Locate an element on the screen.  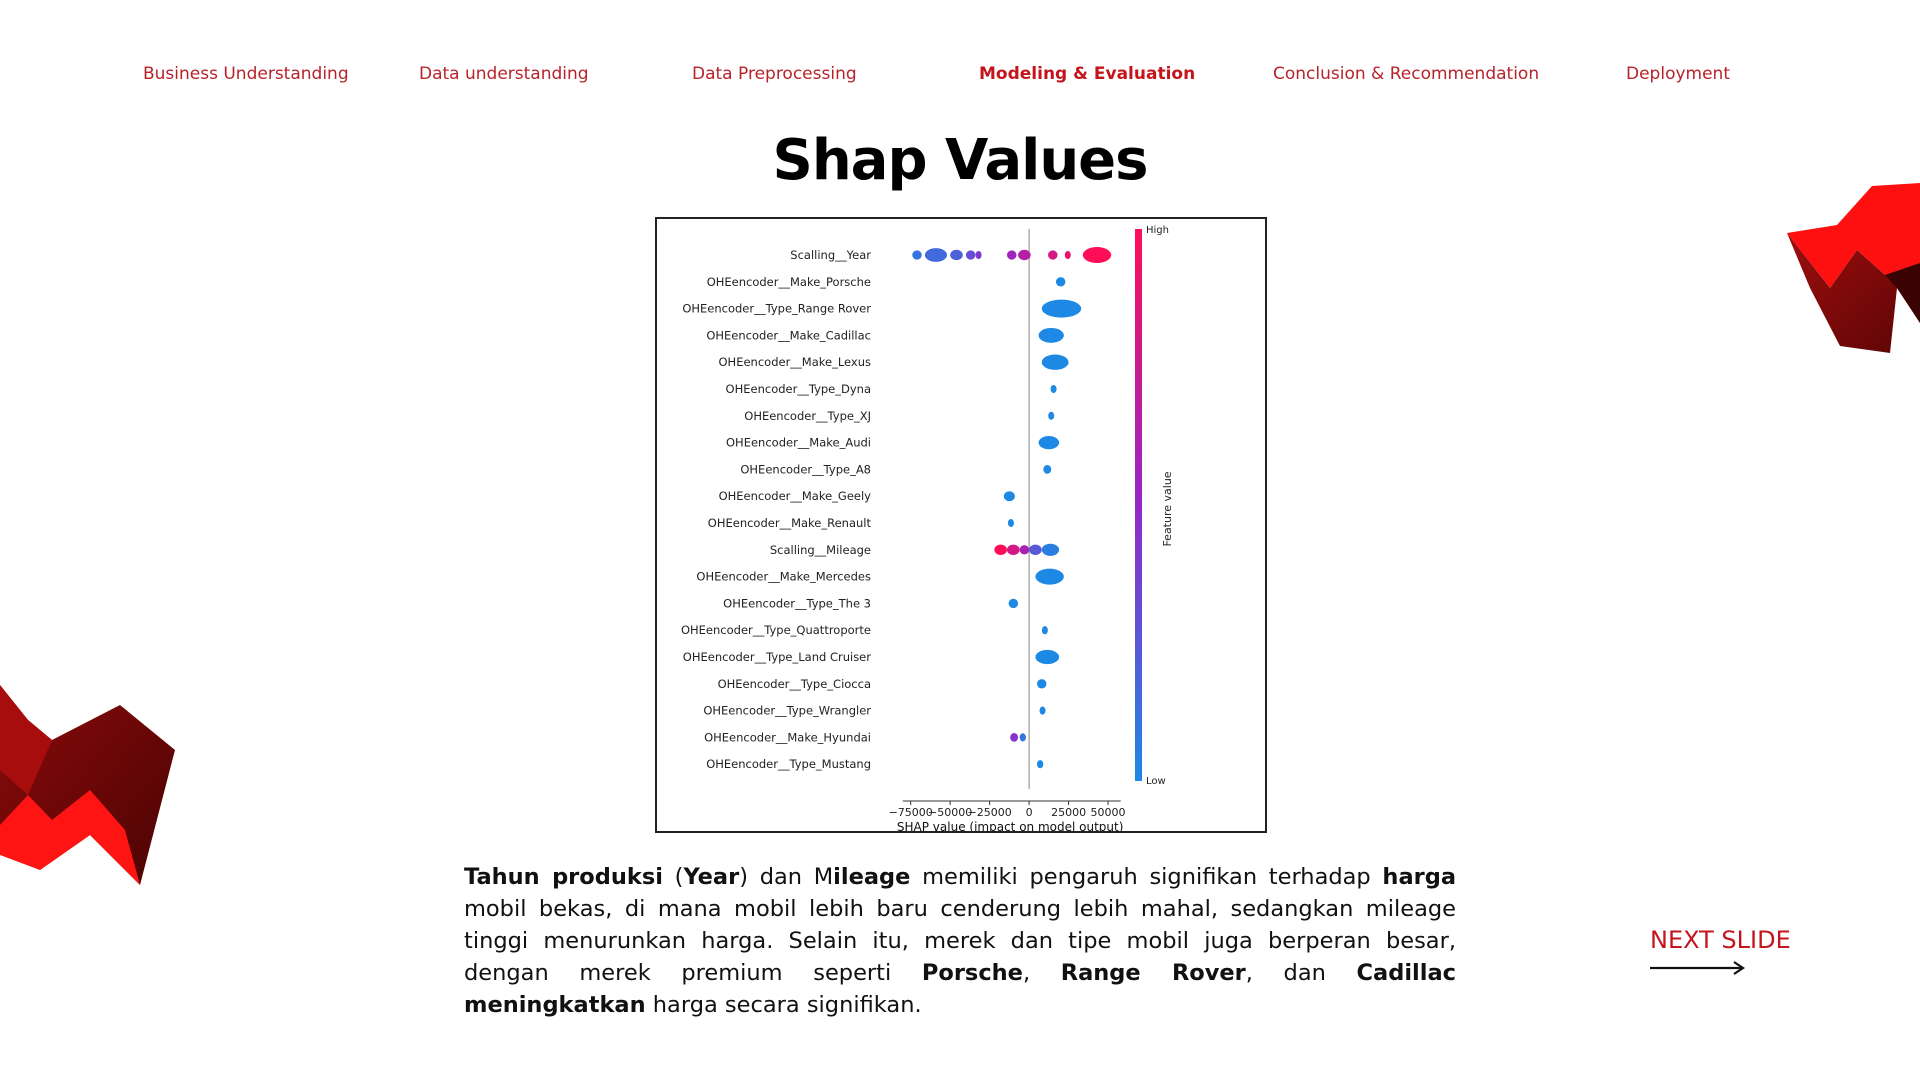
decor-zigzag-left is located at coordinates (87, 785).